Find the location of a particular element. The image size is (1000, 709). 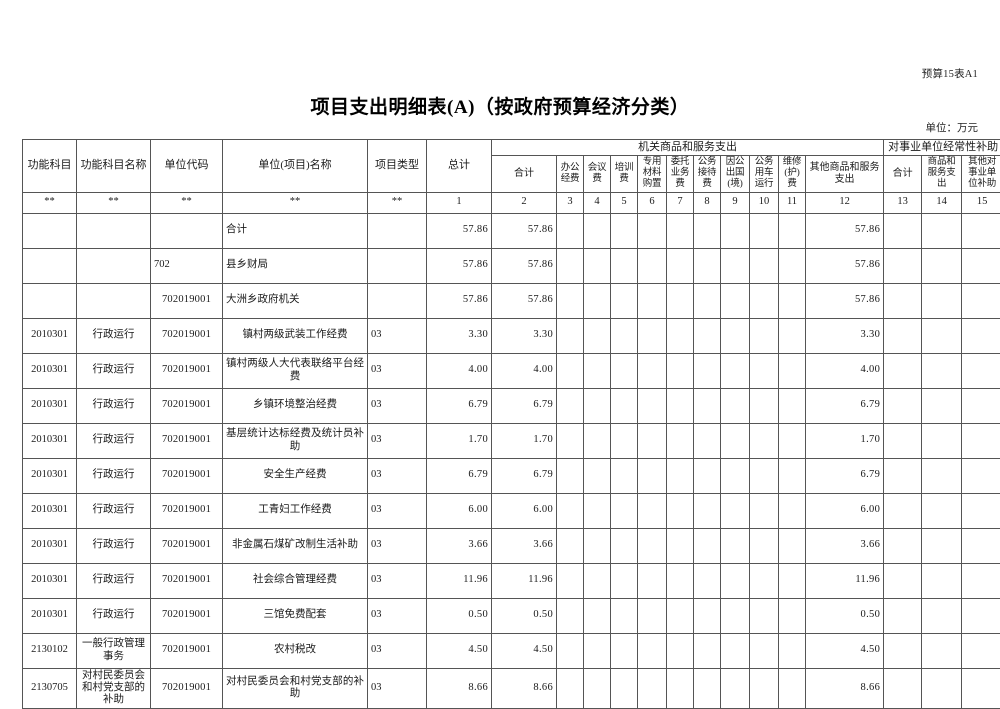

cell-goods-total: 6.79 is located at coordinates (524, 475).